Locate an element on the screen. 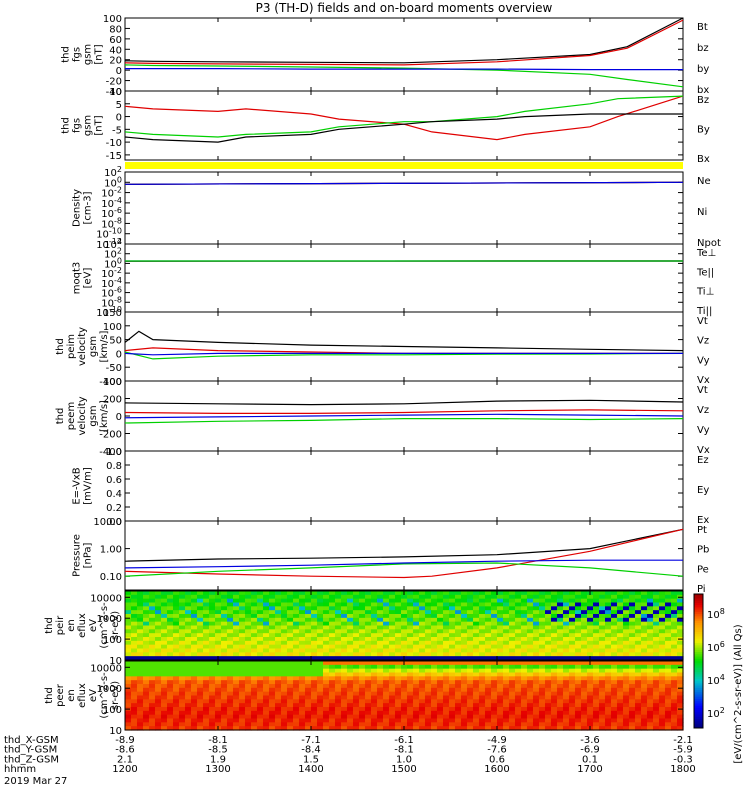 This screenshot has height=800, width=750. y-axis-label: thdpeerenefluxeV(cm^2-s-sr-eV) is located at coordinates (82, 695).